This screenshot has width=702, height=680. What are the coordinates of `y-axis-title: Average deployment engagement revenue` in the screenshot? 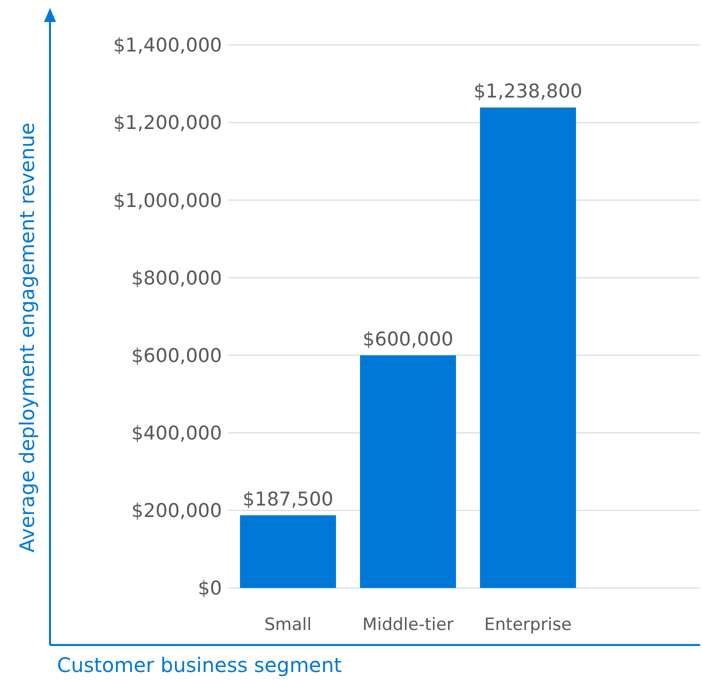 It's located at (27, 337).